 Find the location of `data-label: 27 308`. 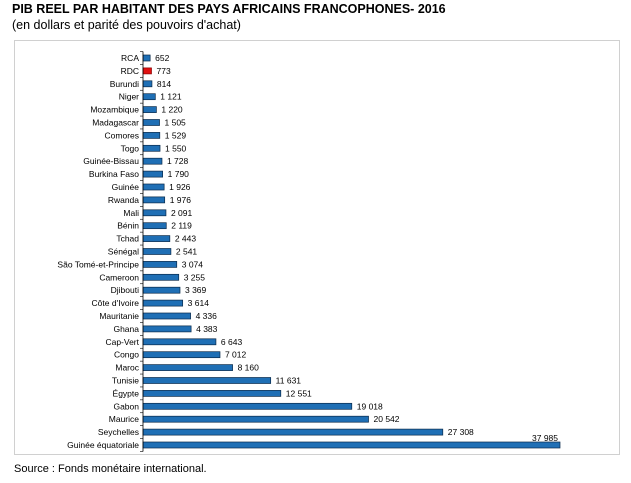

data-label: 27 308 is located at coordinates (461, 432).